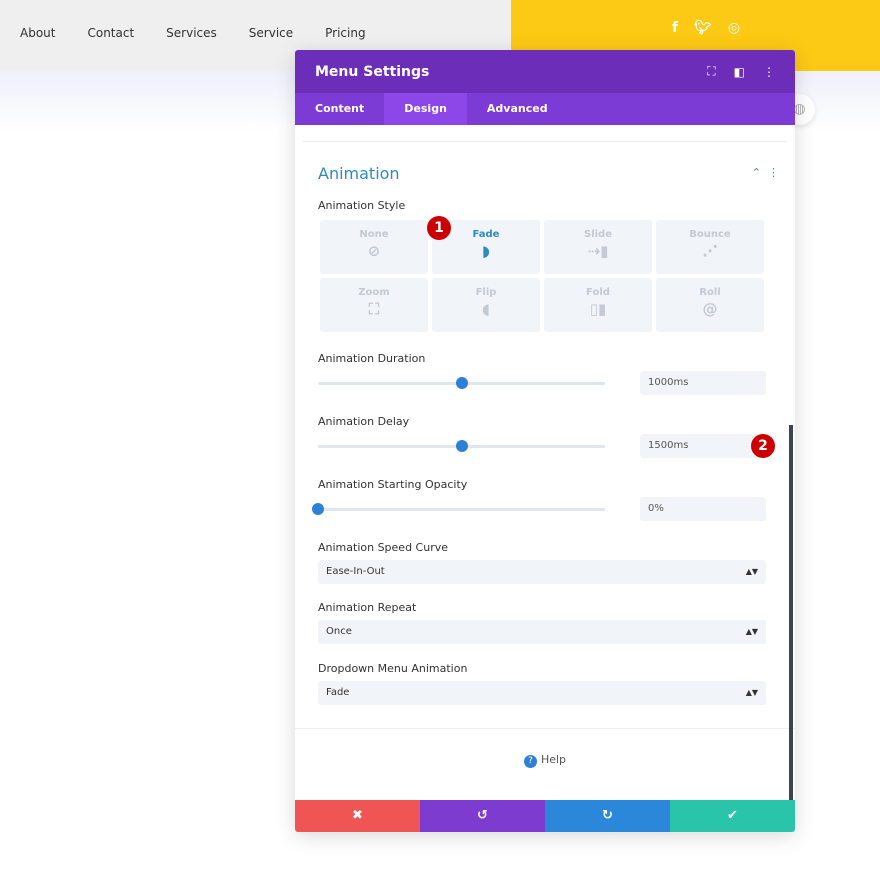  I want to click on tab-advanced: Advanced, so click(517, 108).